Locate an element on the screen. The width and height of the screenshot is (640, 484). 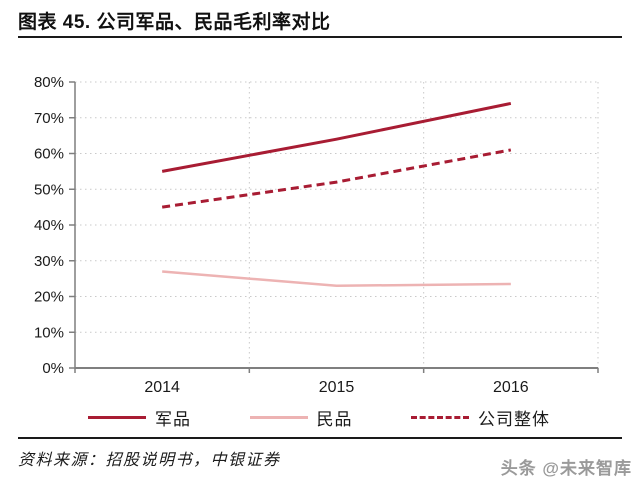
footer-divider is located at coordinates (320, 438).